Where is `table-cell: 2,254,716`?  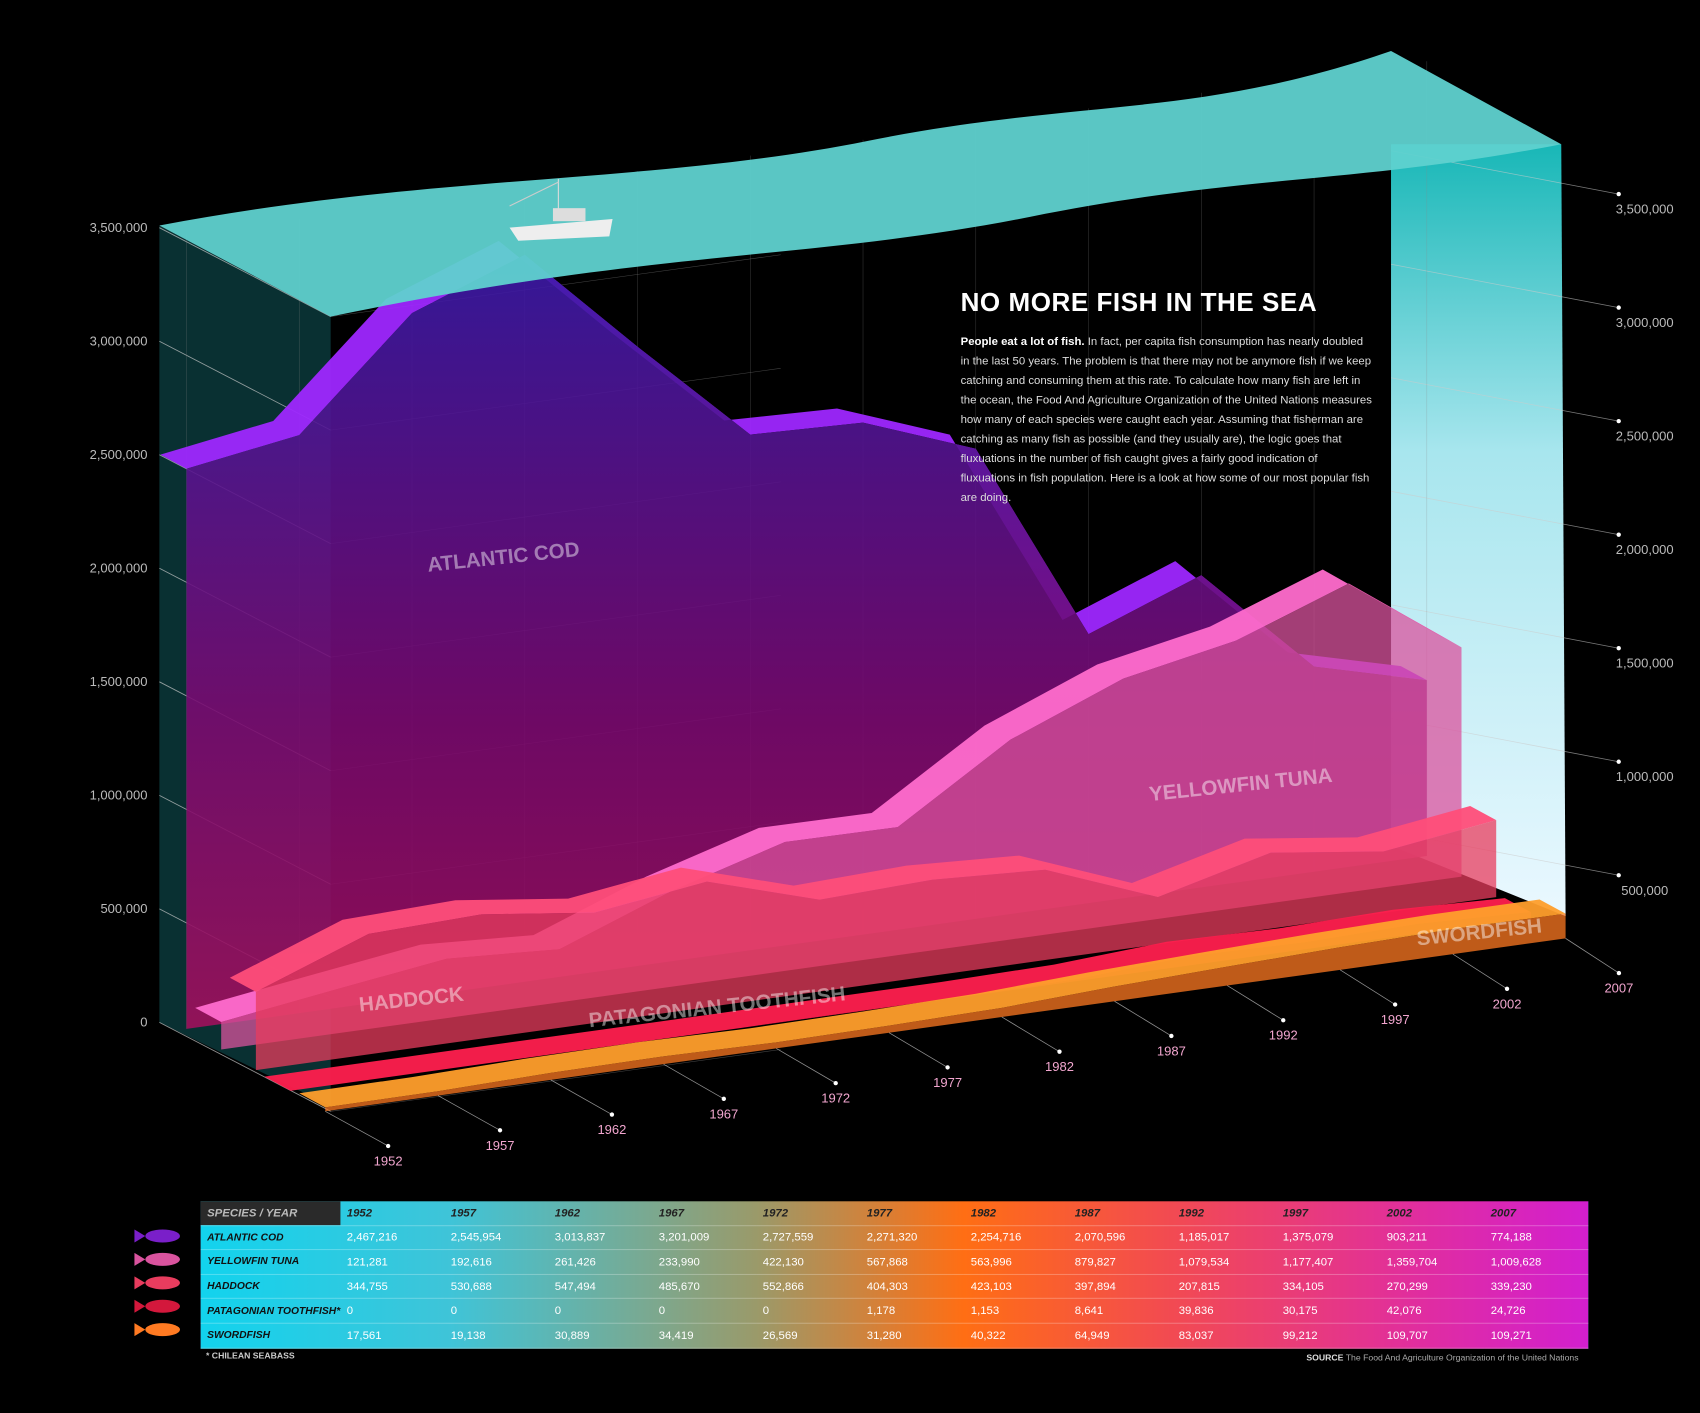
table-cell: 2,254,716 is located at coordinates (1016, 1238).